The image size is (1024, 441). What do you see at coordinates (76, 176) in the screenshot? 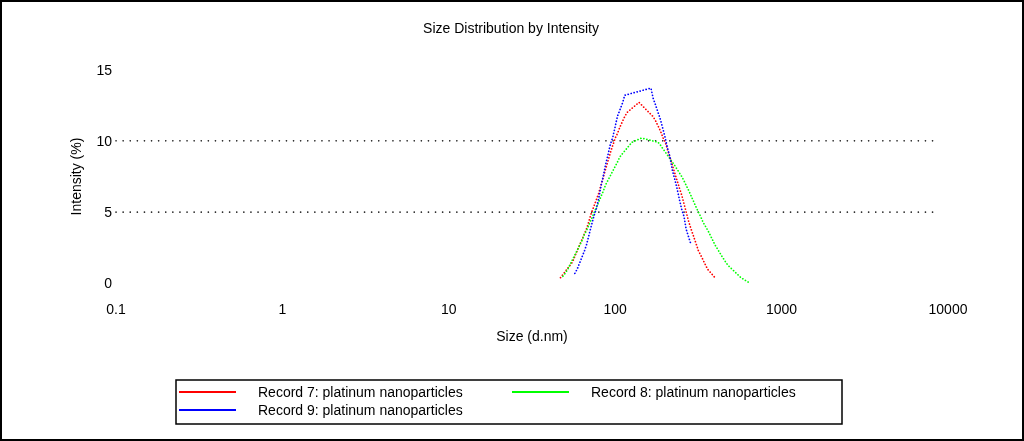
I see `y-axis-title: Intensity (%)` at bounding box center [76, 176].